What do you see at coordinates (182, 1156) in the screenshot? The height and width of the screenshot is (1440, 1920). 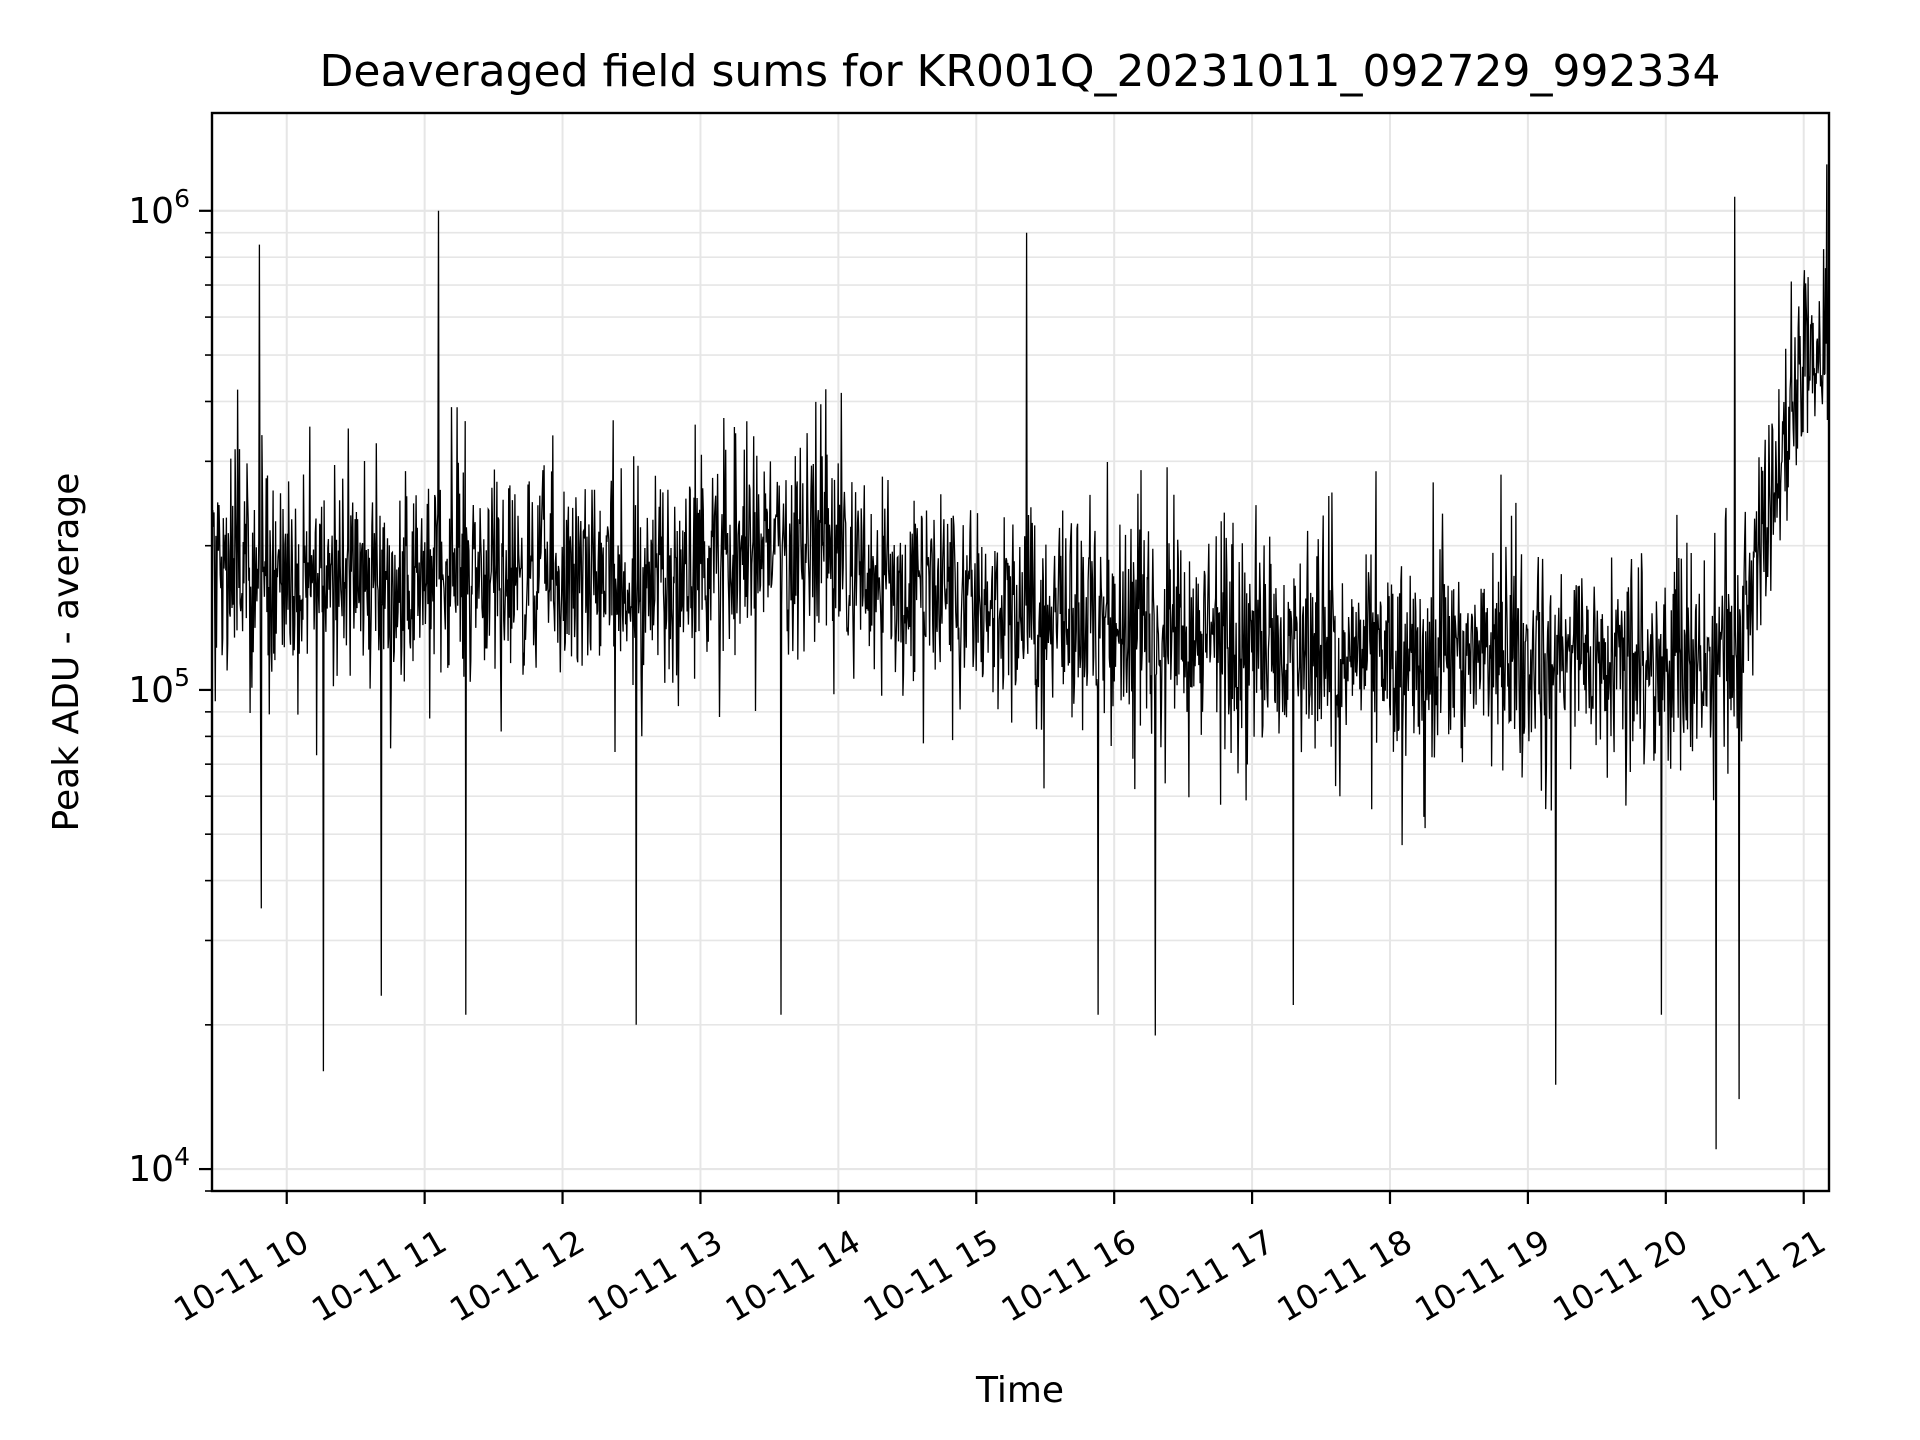 I see `y-tick-exponent: 4` at bounding box center [182, 1156].